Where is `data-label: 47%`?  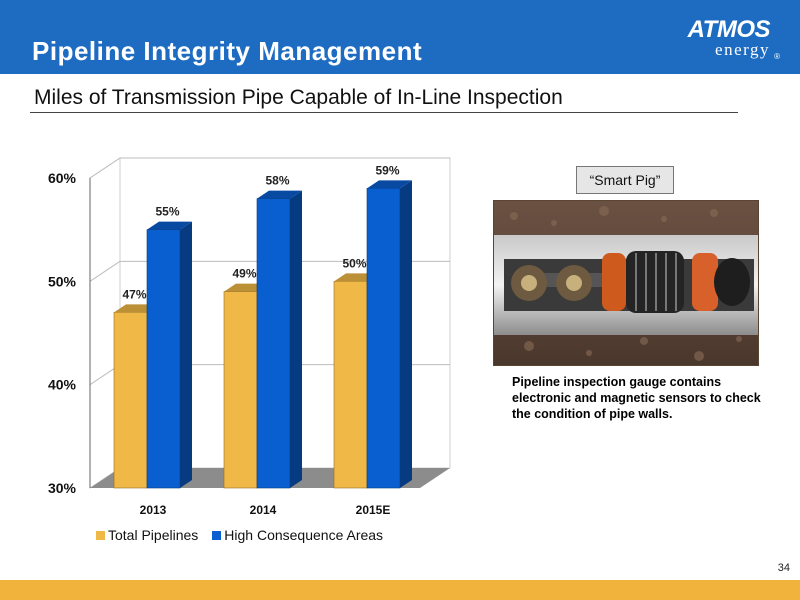 data-label: 47% is located at coordinates (134, 294).